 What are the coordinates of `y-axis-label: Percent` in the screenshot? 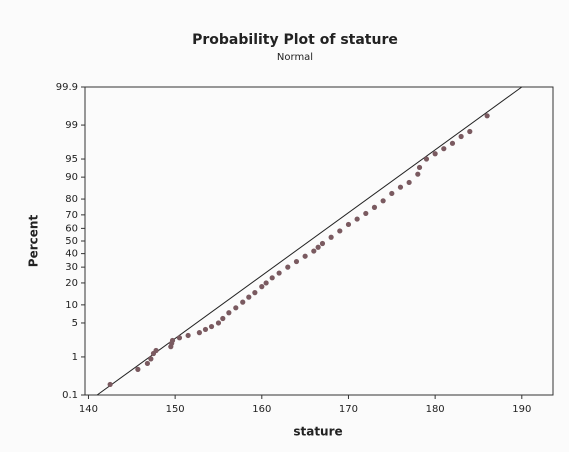 It's located at (34, 241).